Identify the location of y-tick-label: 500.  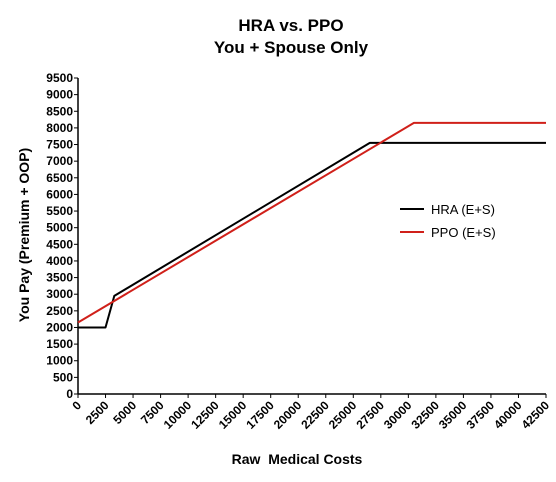
(63, 377).